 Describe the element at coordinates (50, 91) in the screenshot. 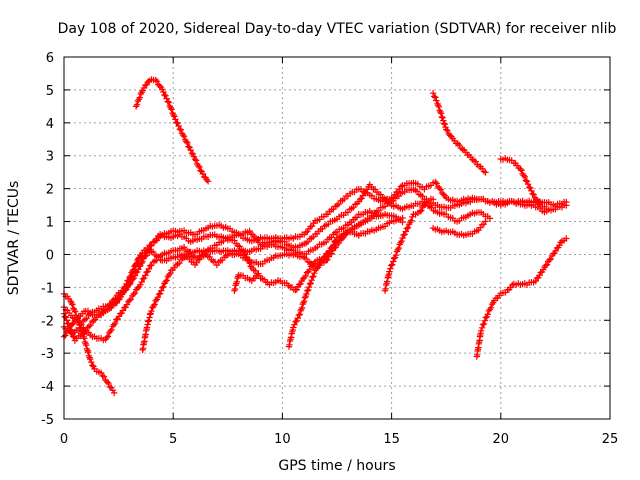

I see `y-tick-label: 5` at that location.